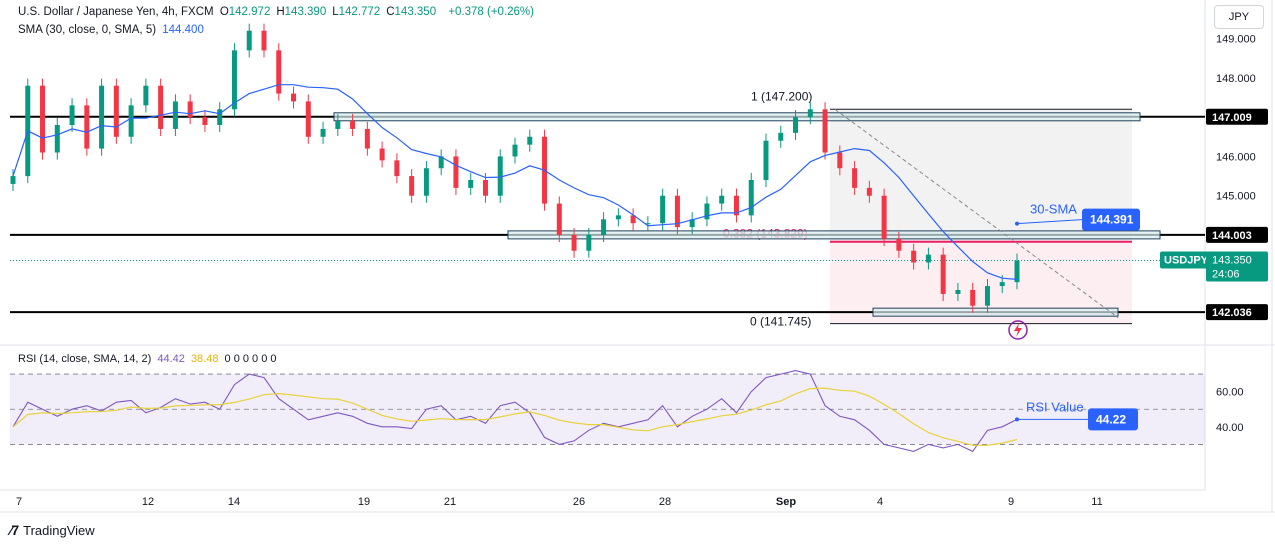 This screenshot has width=1275, height=550. Describe the element at coordinates (411, 12) in the screenshot. I see `ohlc-c: C143.350` at that location.